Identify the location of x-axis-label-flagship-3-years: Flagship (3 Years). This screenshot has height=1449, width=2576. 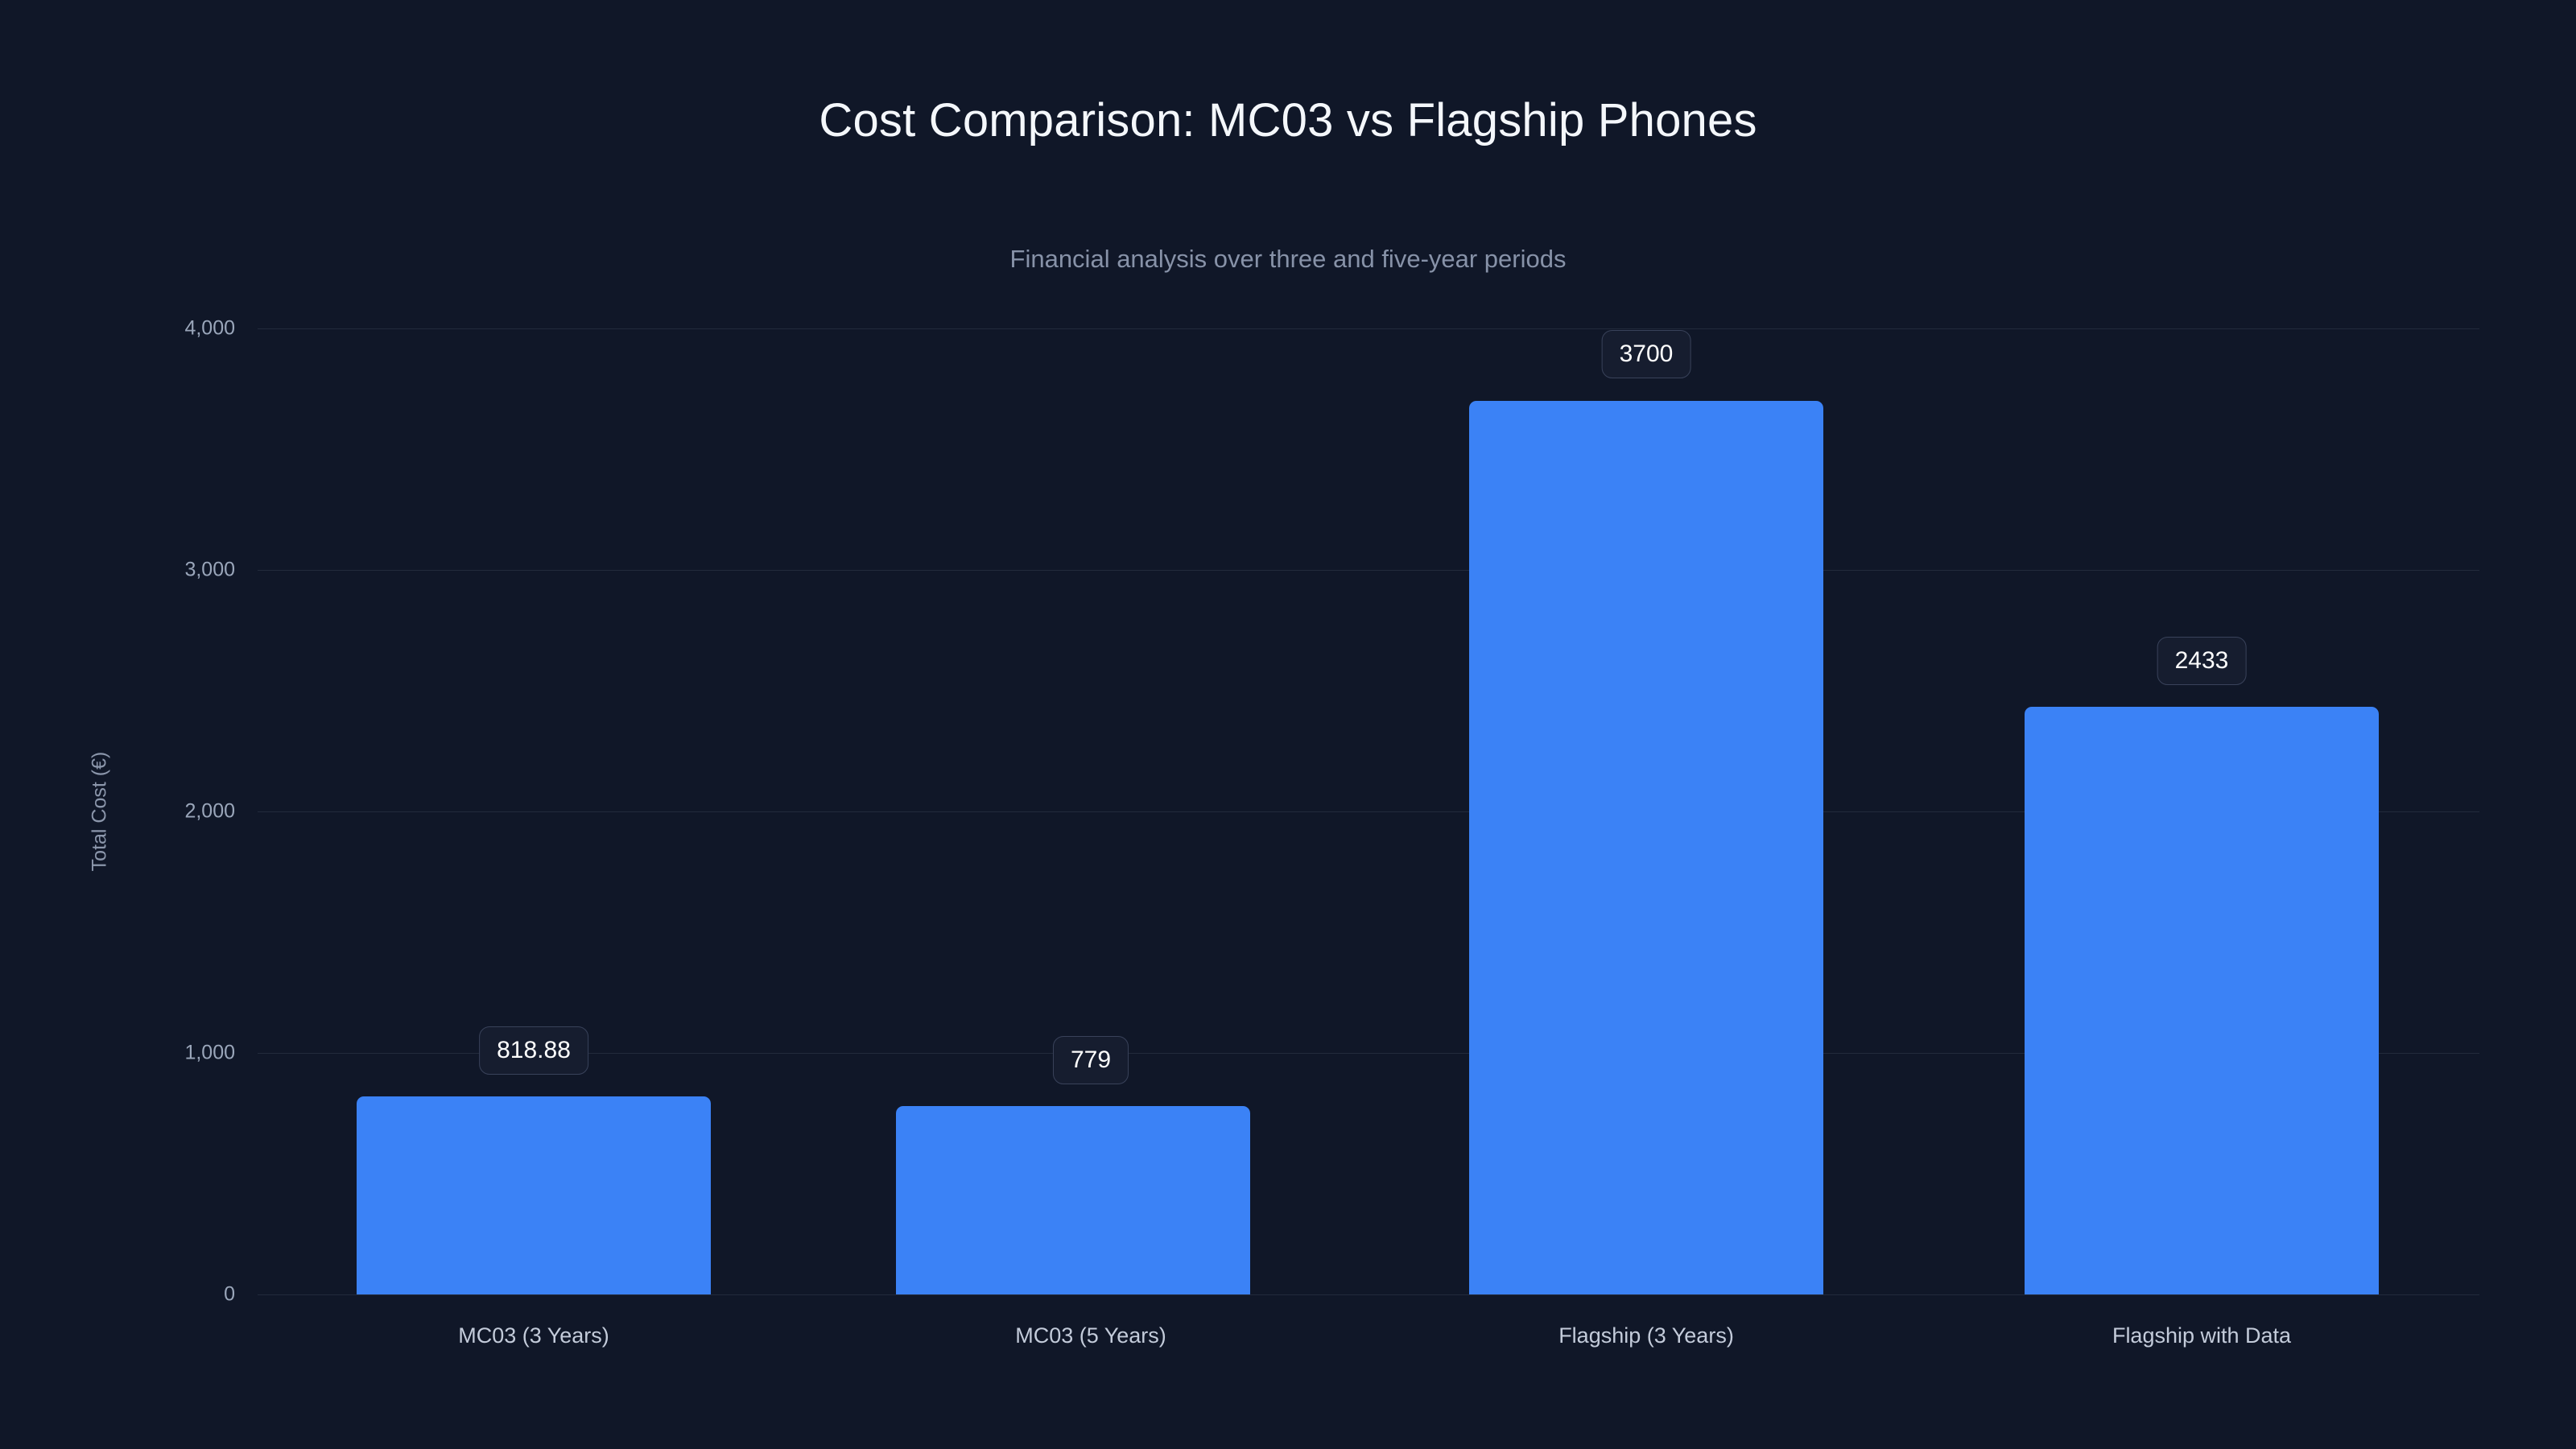
(1646, 1335).